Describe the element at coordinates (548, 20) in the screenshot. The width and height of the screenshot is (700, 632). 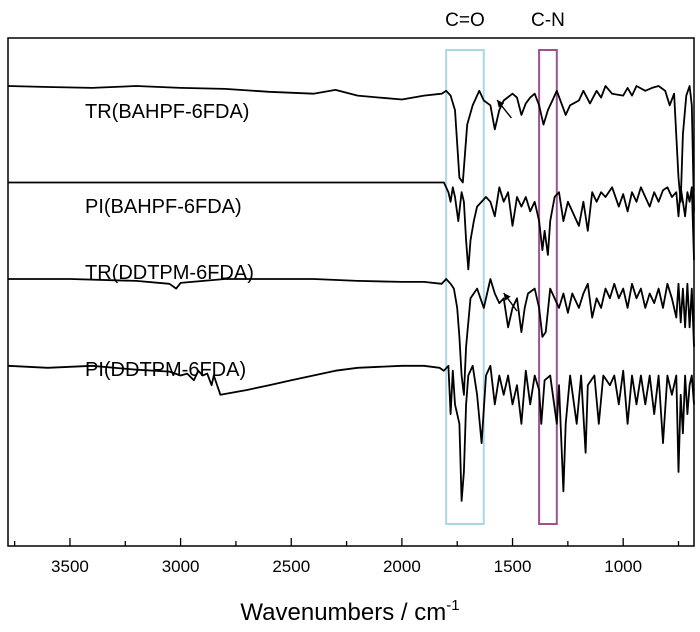
I see `annotation-c-n-label: C-N` at that location.